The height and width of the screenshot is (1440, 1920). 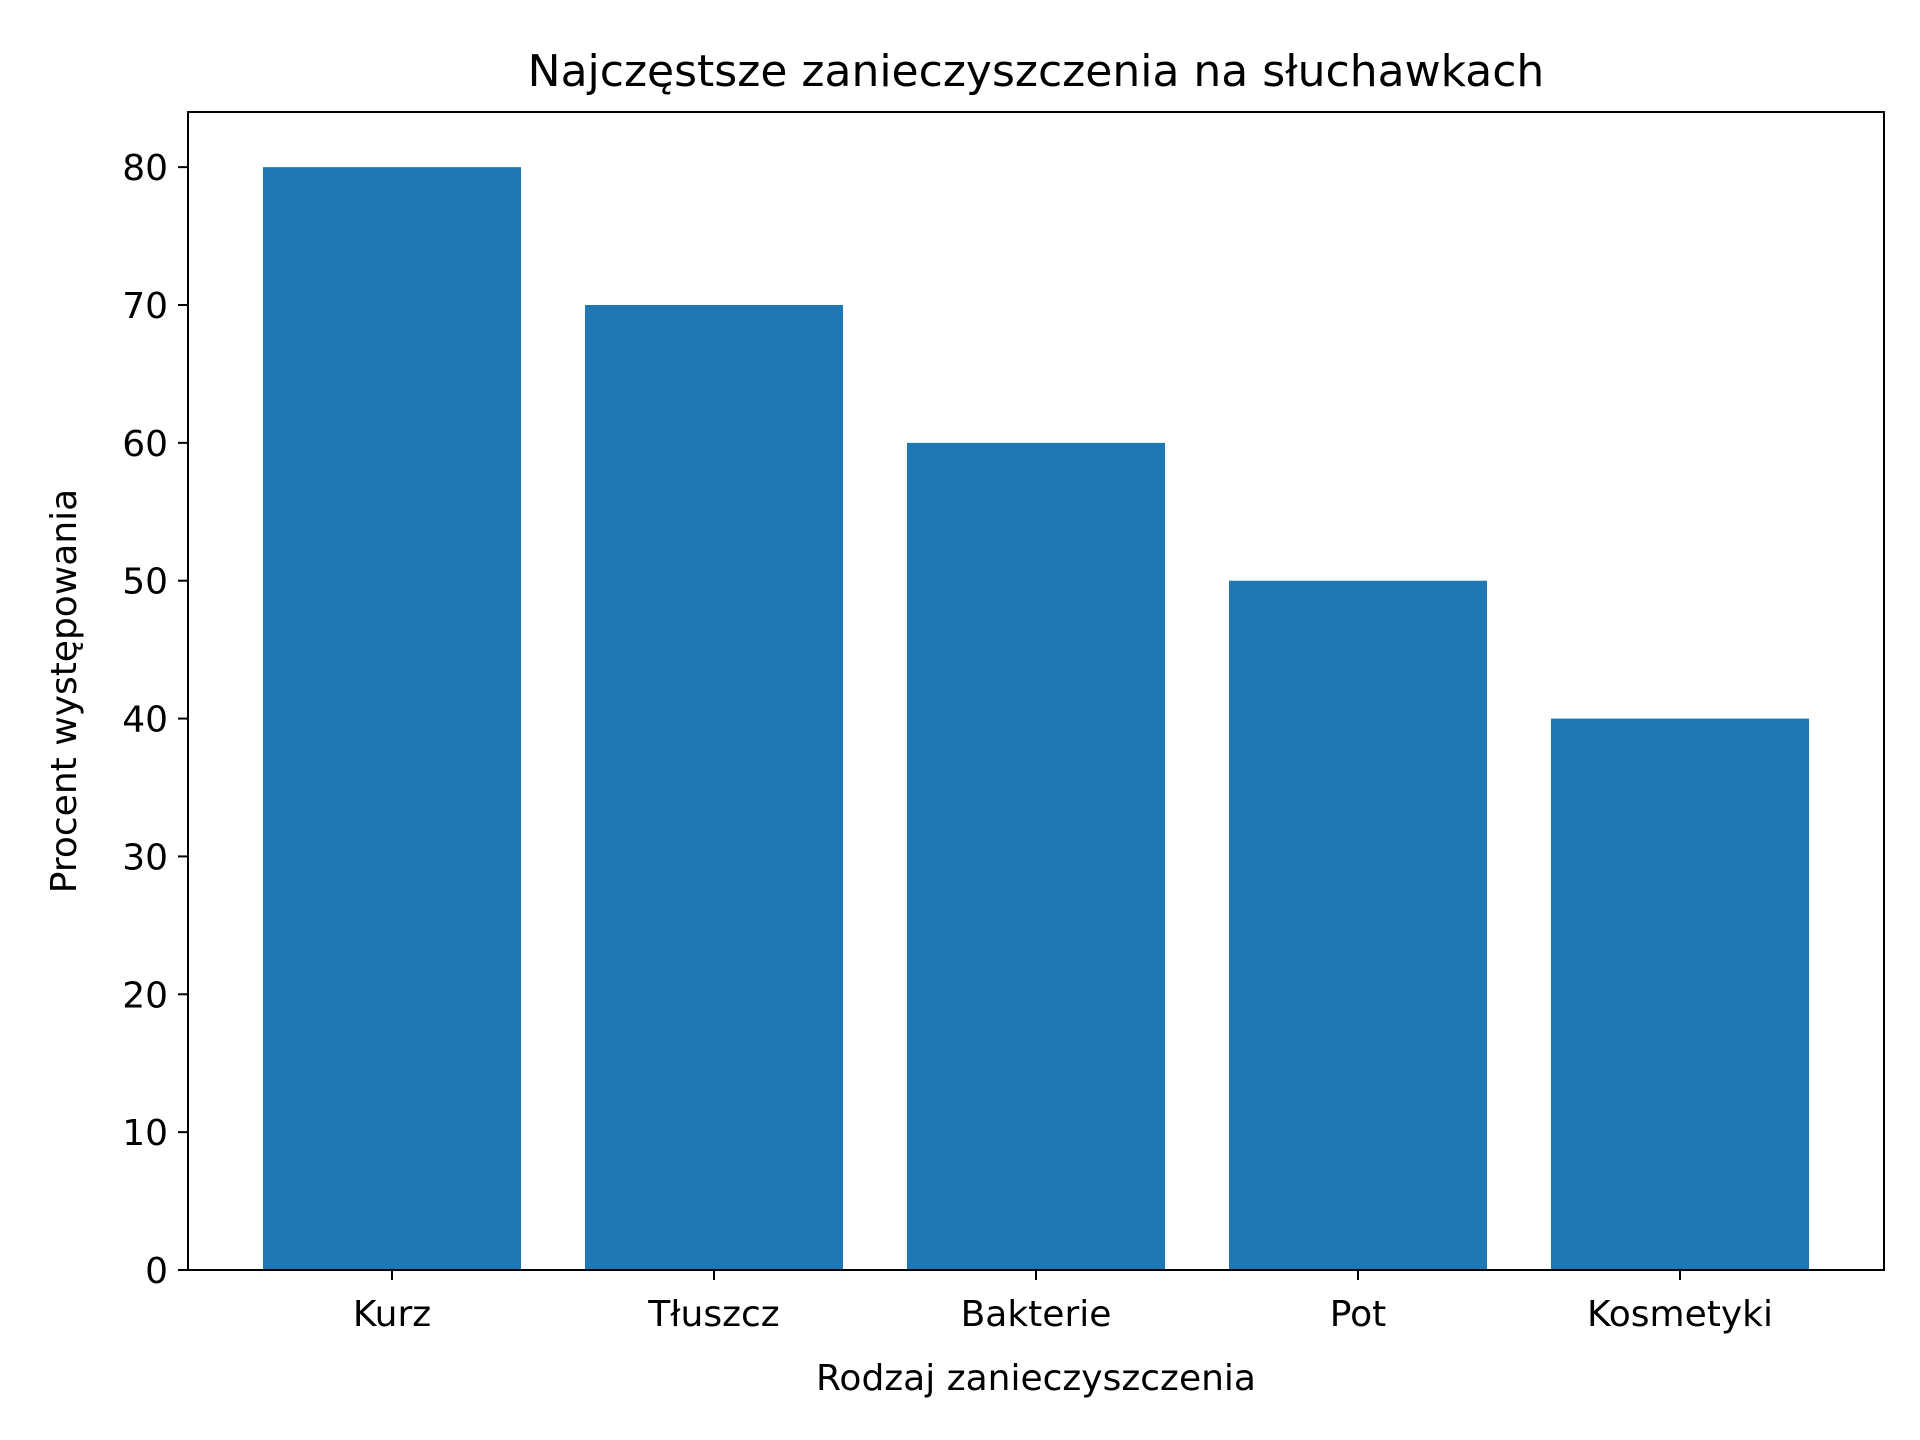 I want to click on y-tick-label: 0, so click(x=156, y=1271).